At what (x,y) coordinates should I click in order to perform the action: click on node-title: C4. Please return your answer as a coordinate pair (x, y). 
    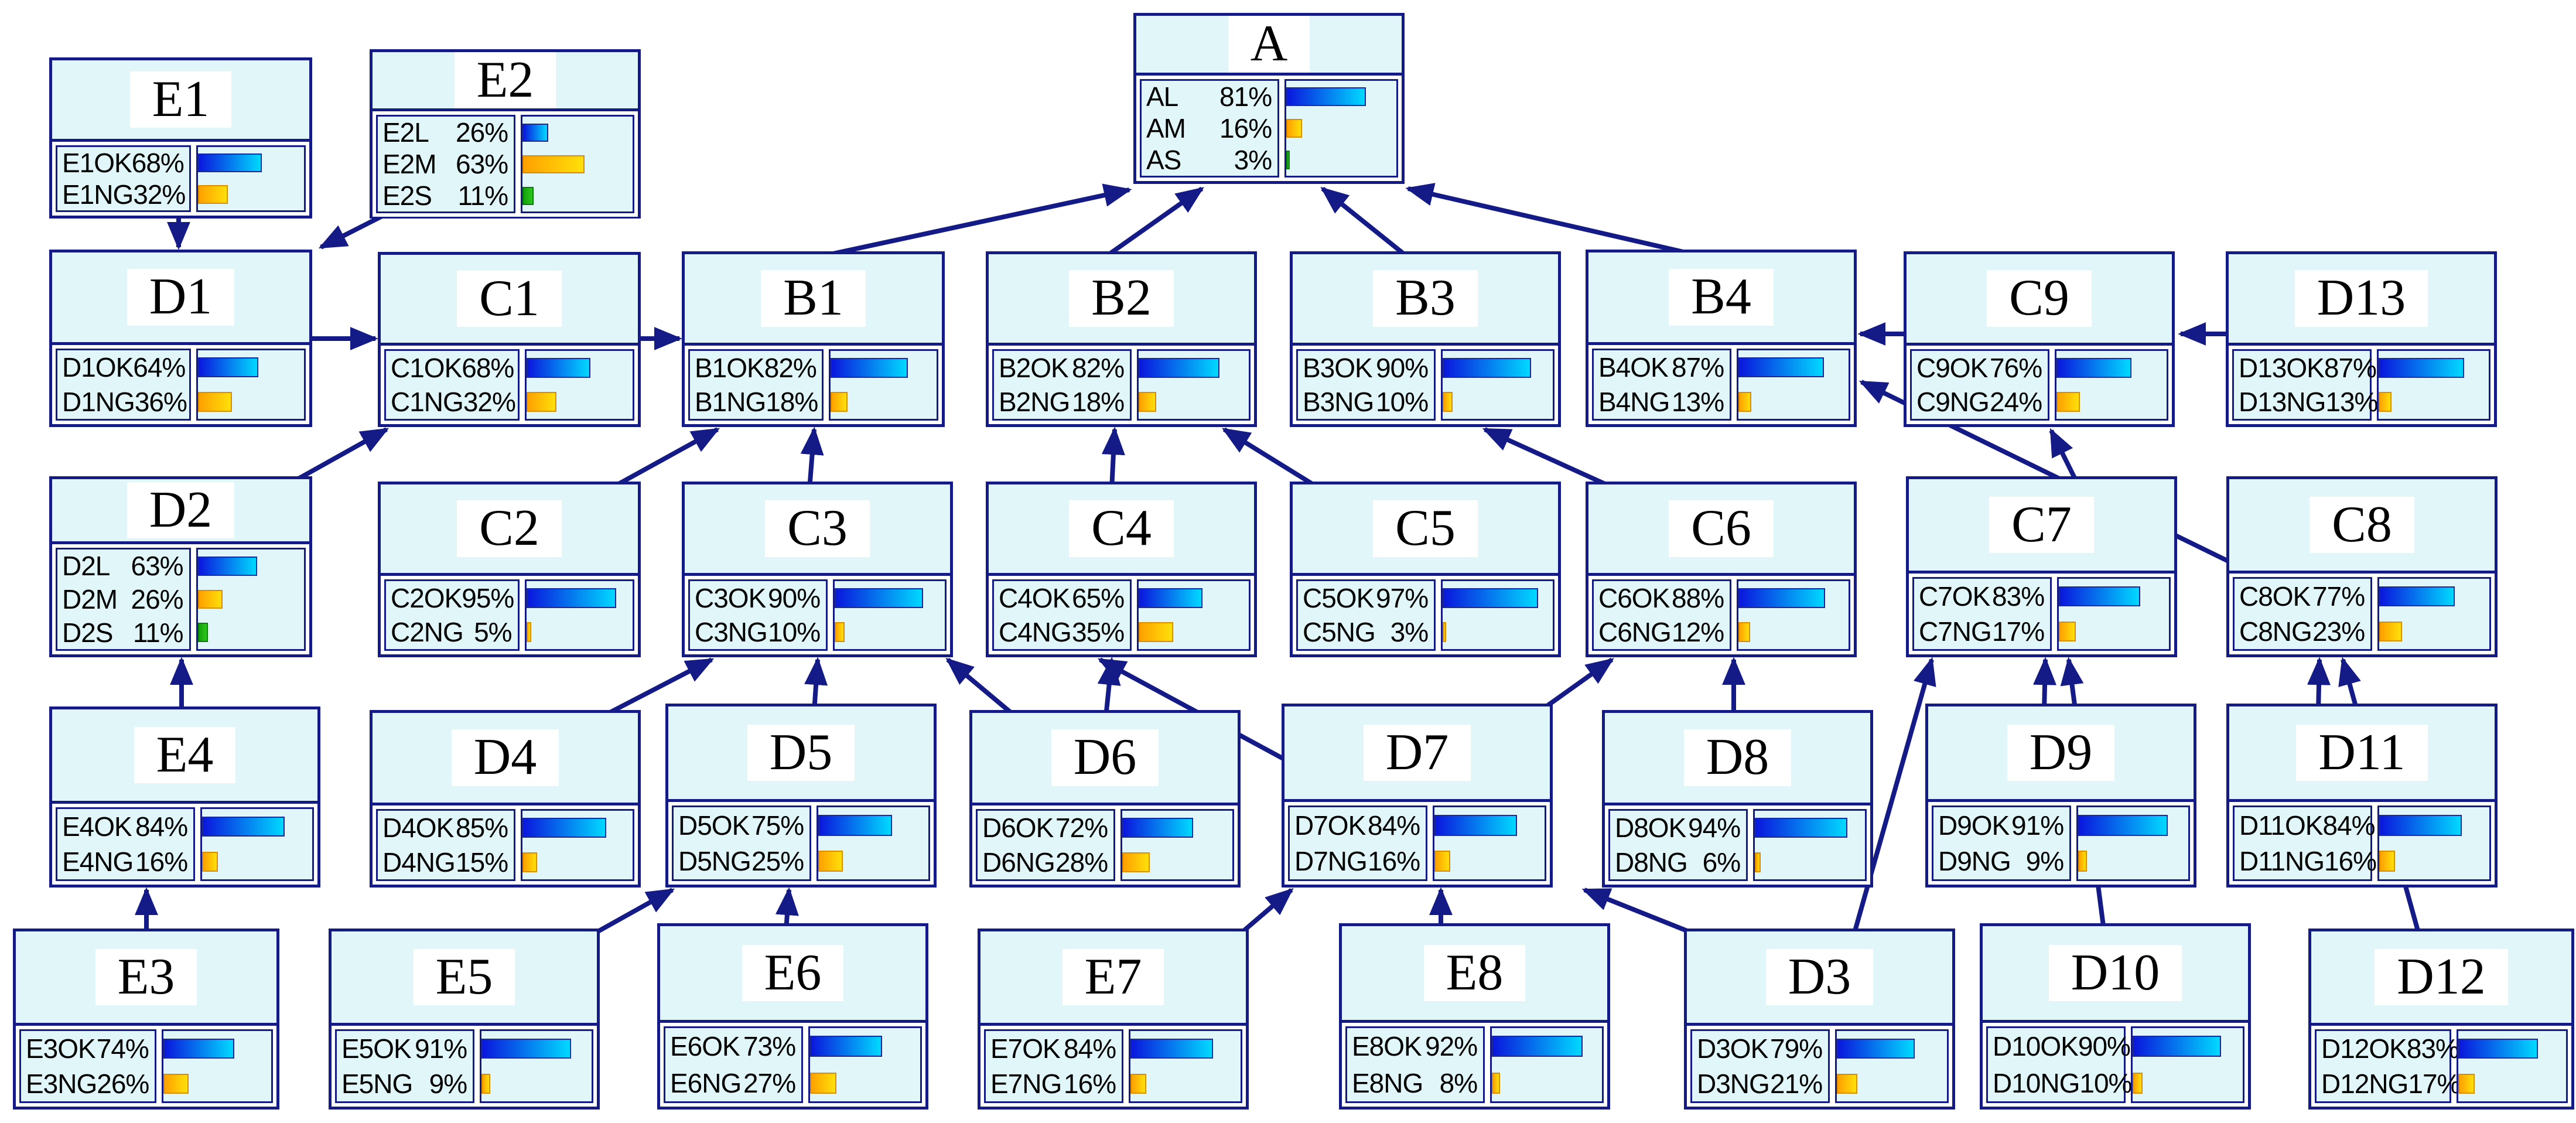
    Looking at the image, I should click on (1121, 528).